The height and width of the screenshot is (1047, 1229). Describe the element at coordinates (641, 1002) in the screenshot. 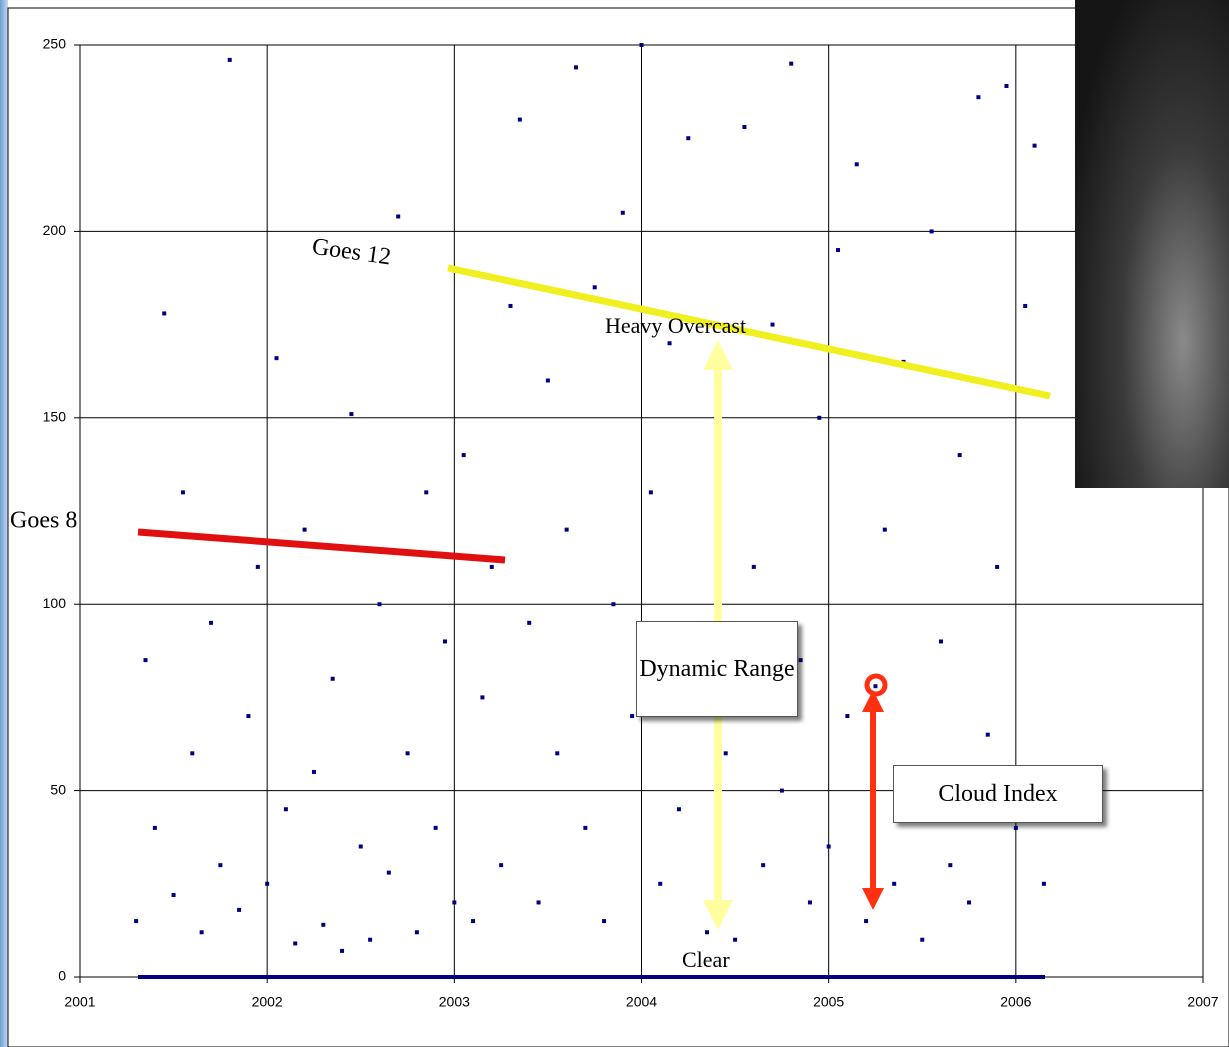

I see `x-tick-label: 2004` at that location.